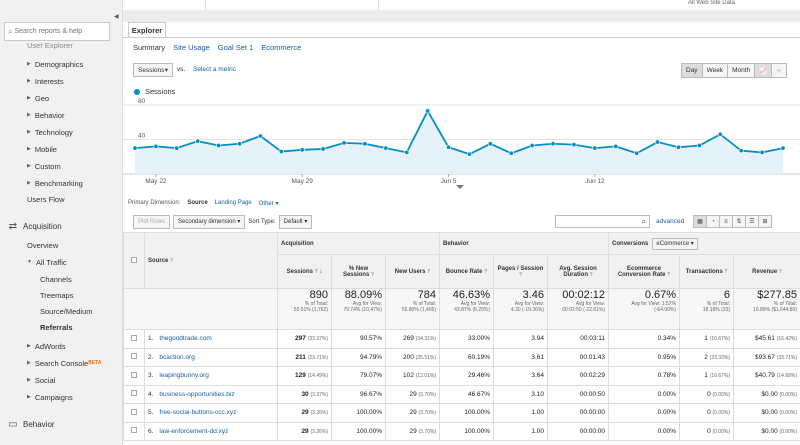 The image size is (800, 445). What do you see at coordinates (47, 262) in the screenshot?
I see `sidebar-item-all-traffic: ▼ All Traffic` at bounding box center [47, 262].